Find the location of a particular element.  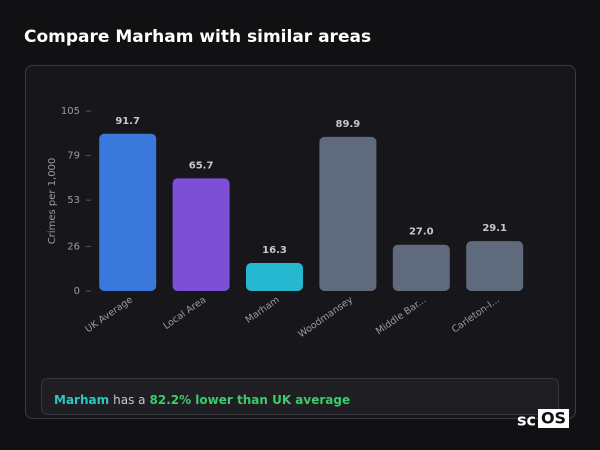

value-label: 27.0 is located at coordinates (421, 232).